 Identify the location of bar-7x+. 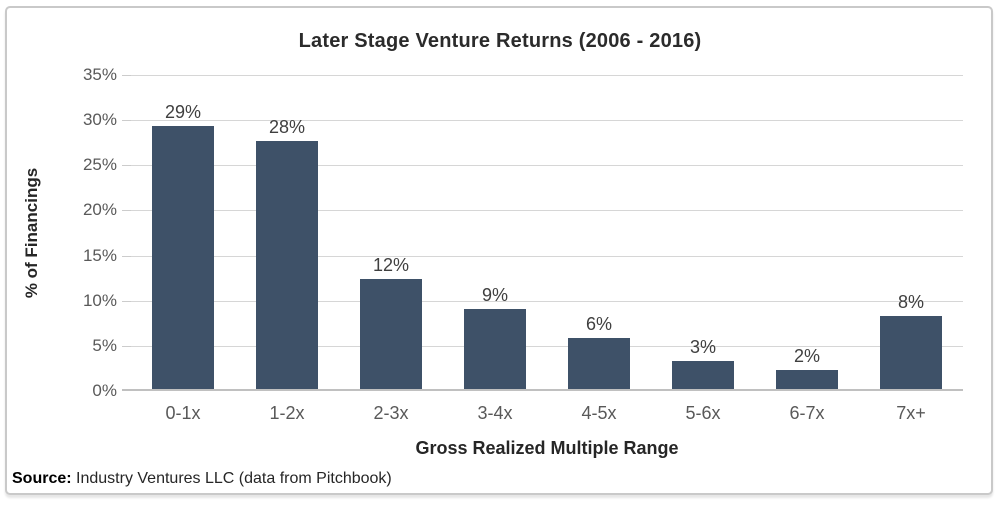
(911, 353).